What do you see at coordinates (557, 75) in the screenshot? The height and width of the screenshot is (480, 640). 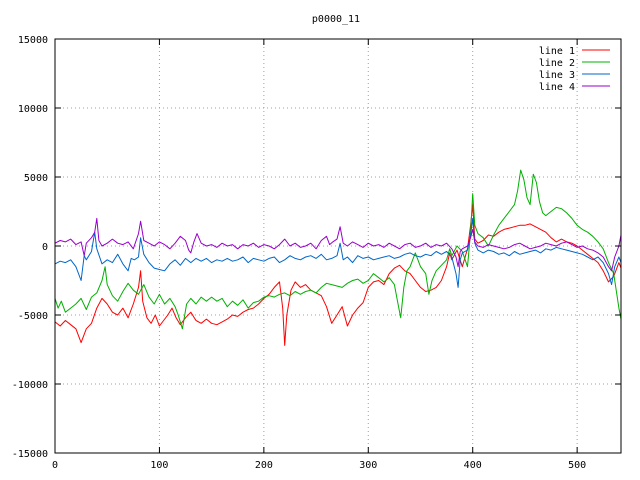 I see `legend-label: line 3` at bounding box center [557, 75].